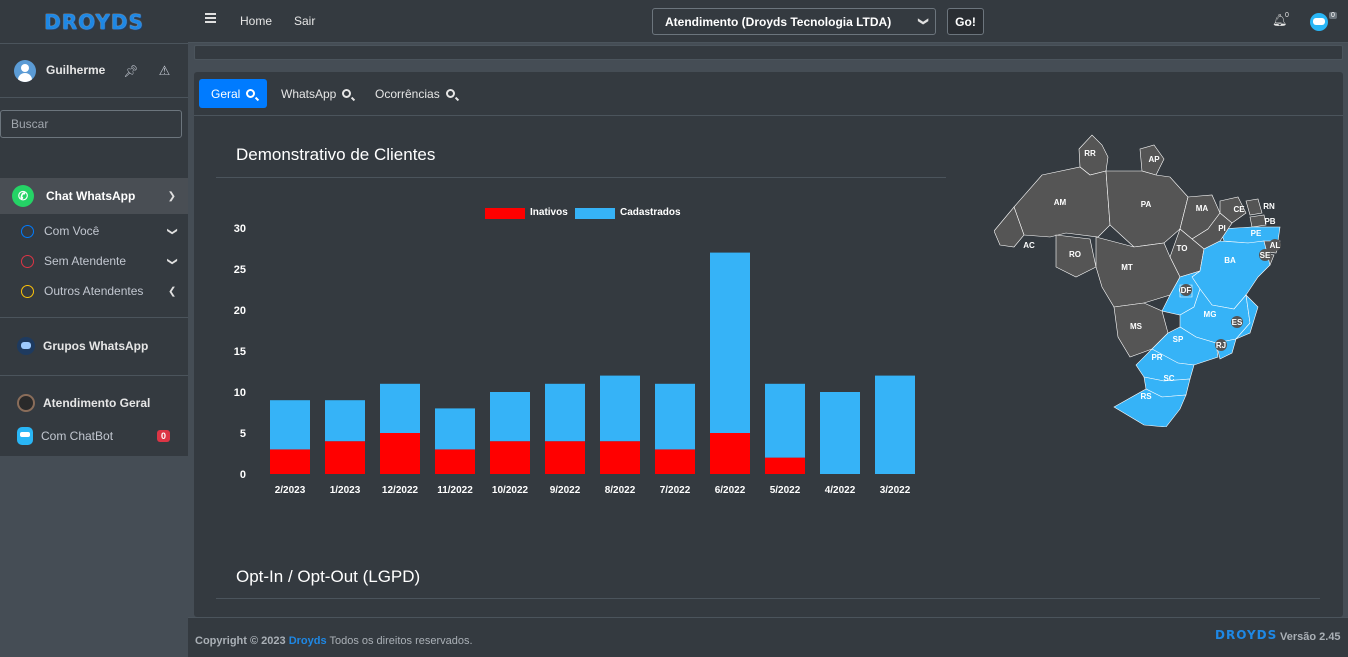 The width and height of the screenshot is (1348, 657). I want to click on bar-cadastrados-6-2022, so click(730, 342).